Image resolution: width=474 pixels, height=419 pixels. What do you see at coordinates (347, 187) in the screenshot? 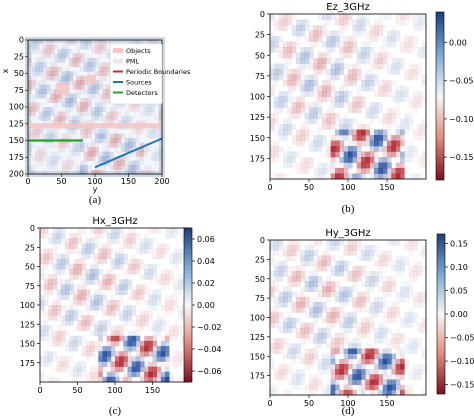
I see `x-tick-label: 100` at bounding box center [347, 187].